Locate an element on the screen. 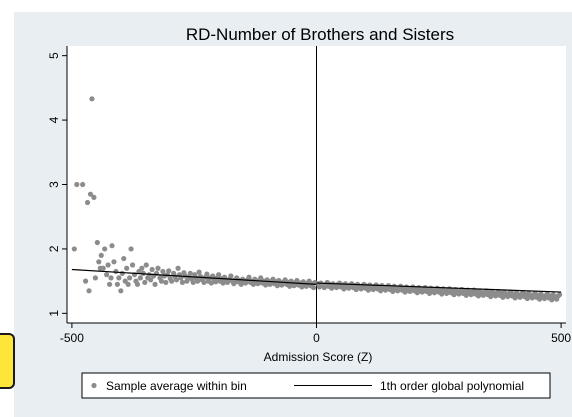  fit-lines is located at coordinates (316, 280).